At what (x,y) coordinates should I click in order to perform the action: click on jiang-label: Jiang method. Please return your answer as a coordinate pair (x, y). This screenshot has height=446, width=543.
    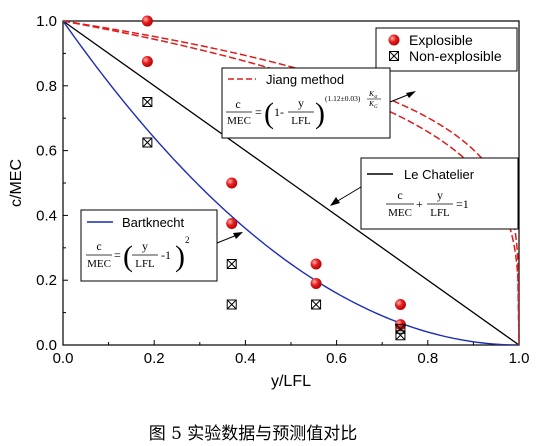
    Looking at the image, I should click on (305, 79).